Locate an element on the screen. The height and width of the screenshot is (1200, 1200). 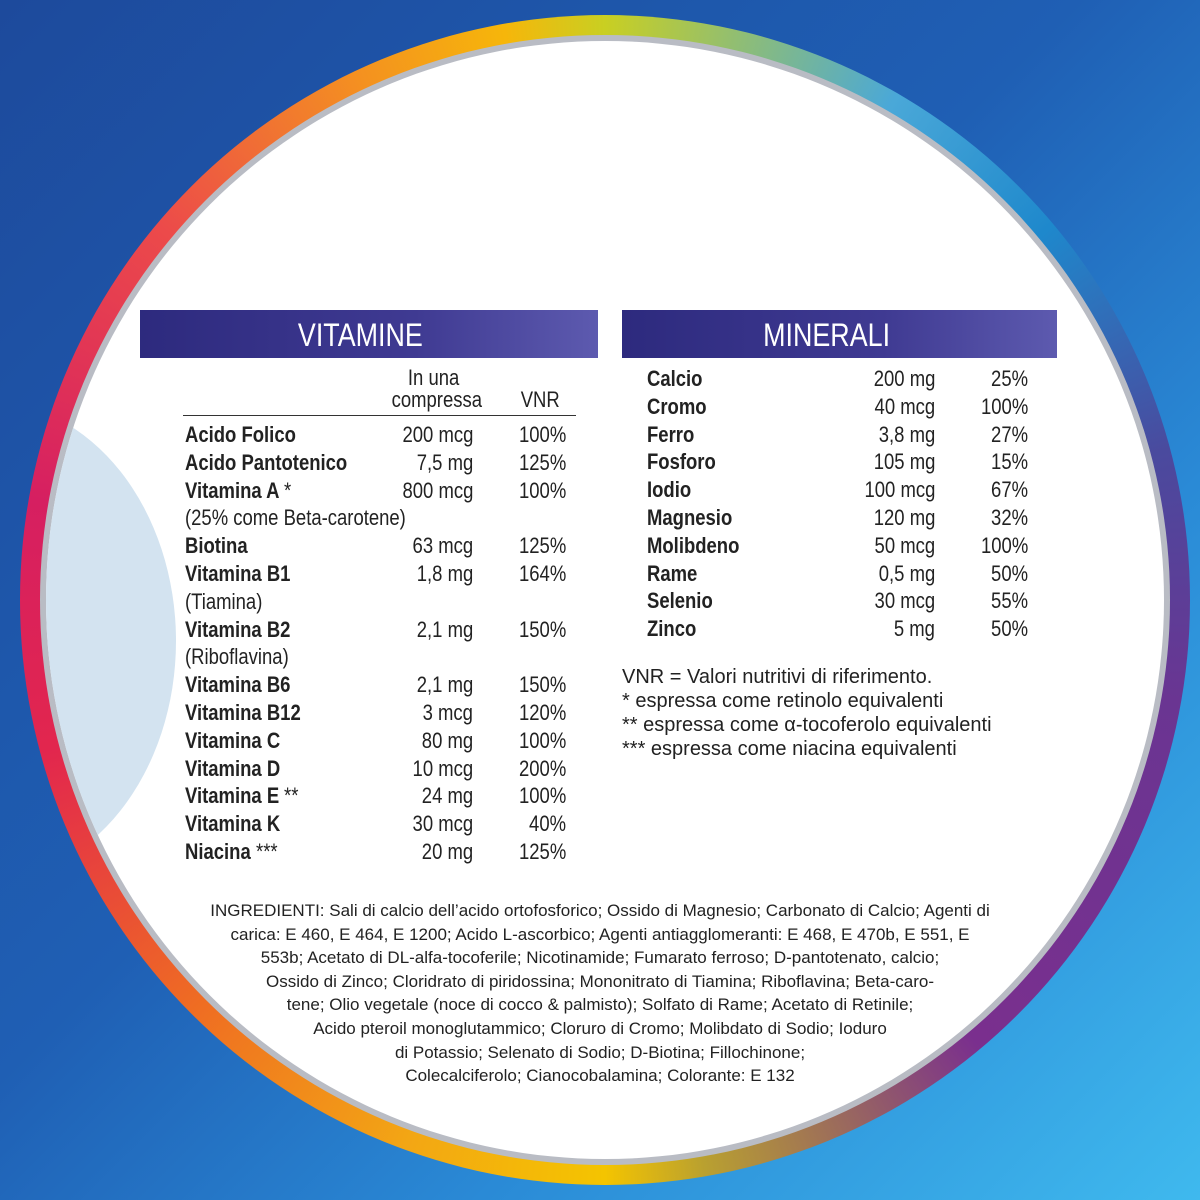
column-header: In una is located at coordinates (433, 377).